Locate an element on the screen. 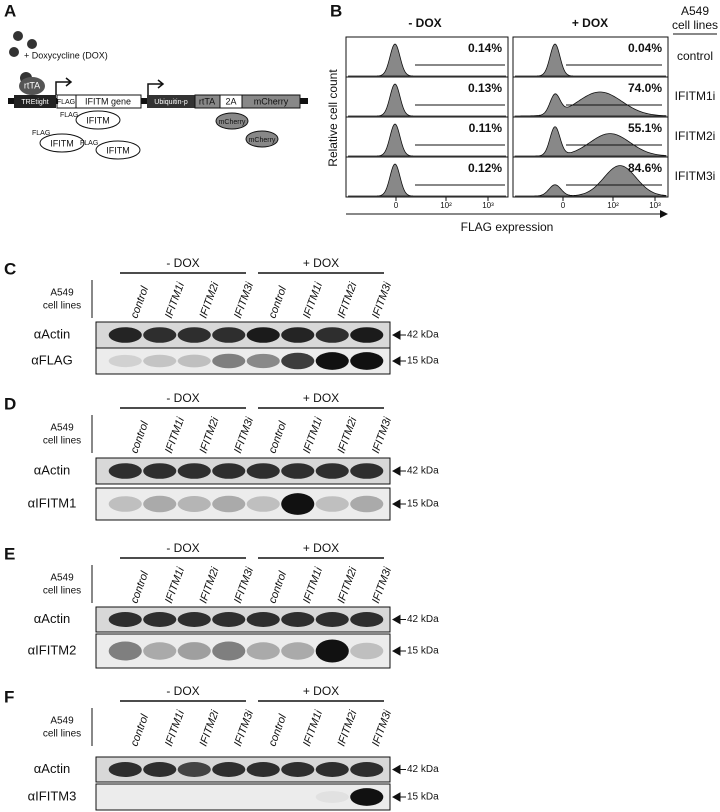 This screenshot has height=812, width=720. promoter-arrow is located at coordinates (156, 87).